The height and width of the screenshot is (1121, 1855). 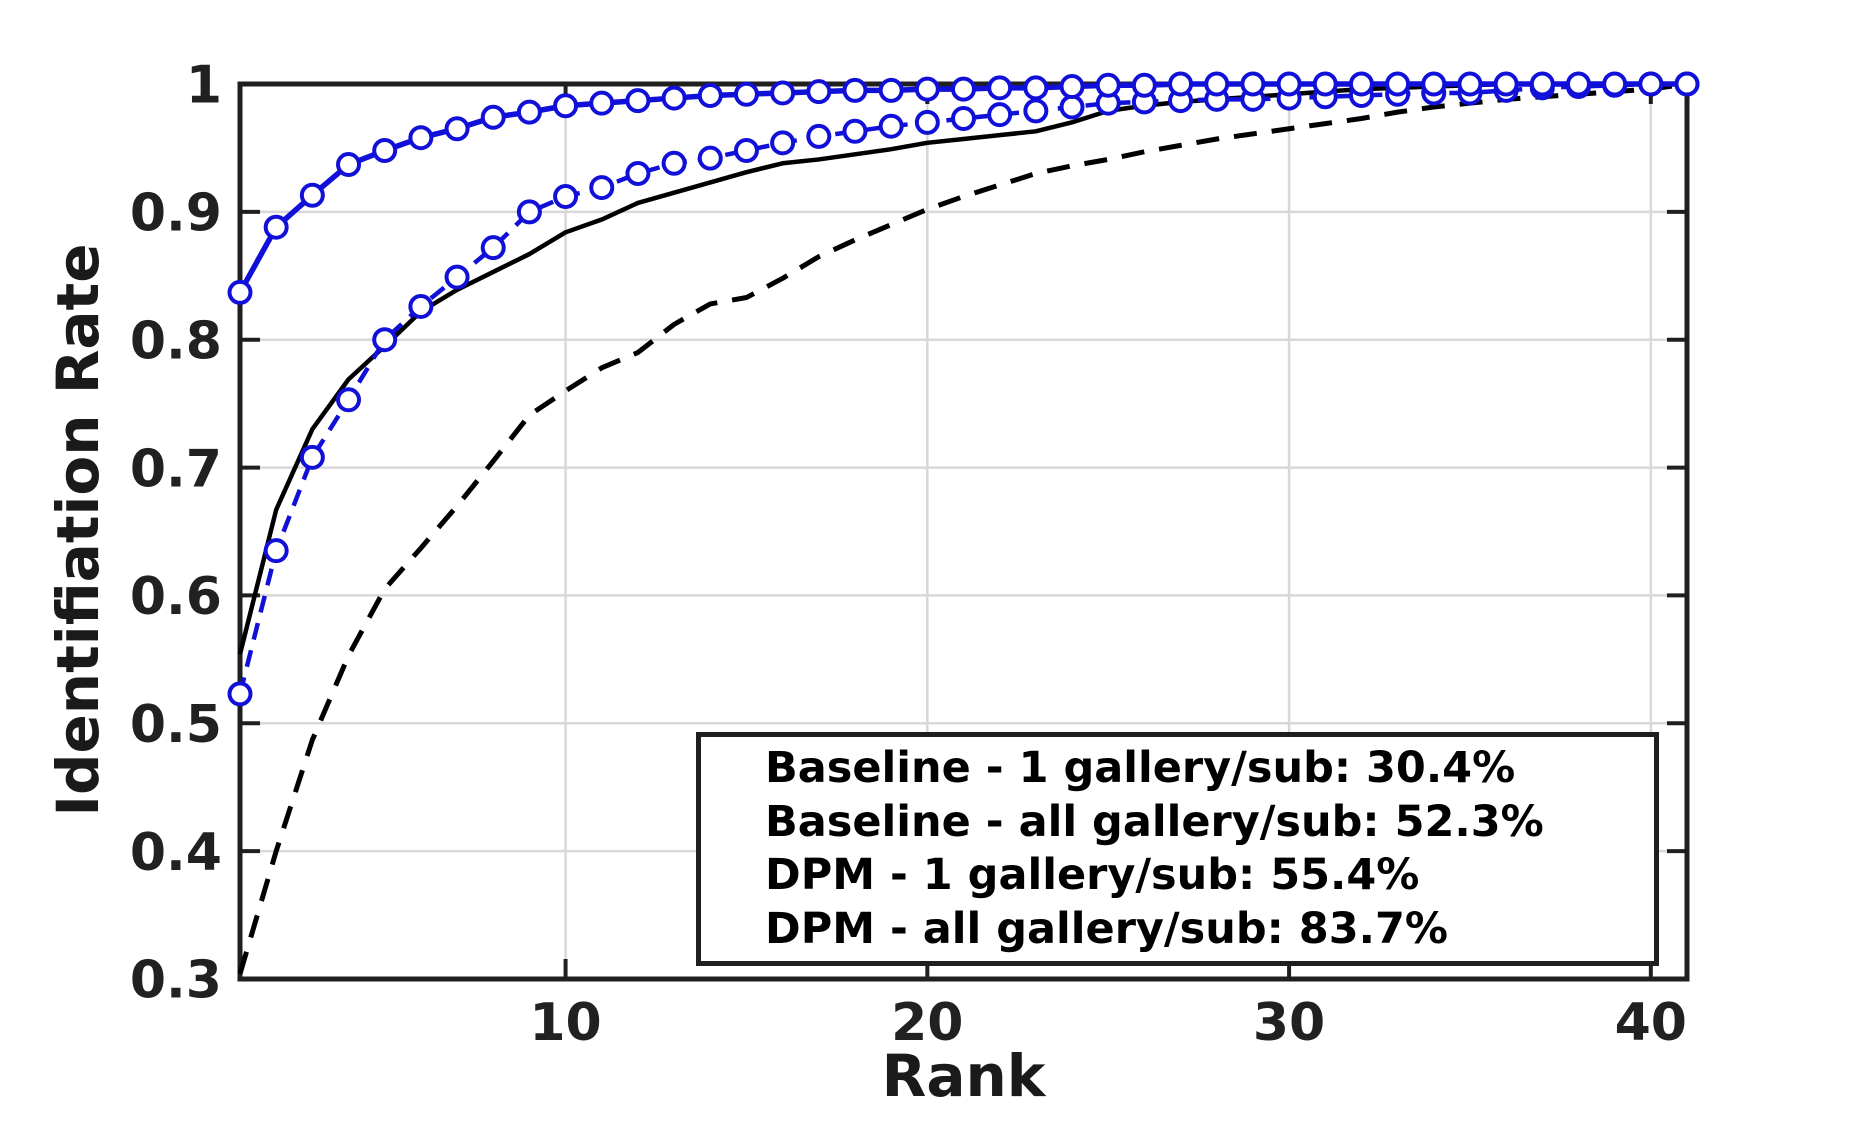 I want to click on legend-dashed-circle-line-sample, so click(x=733, y=822).